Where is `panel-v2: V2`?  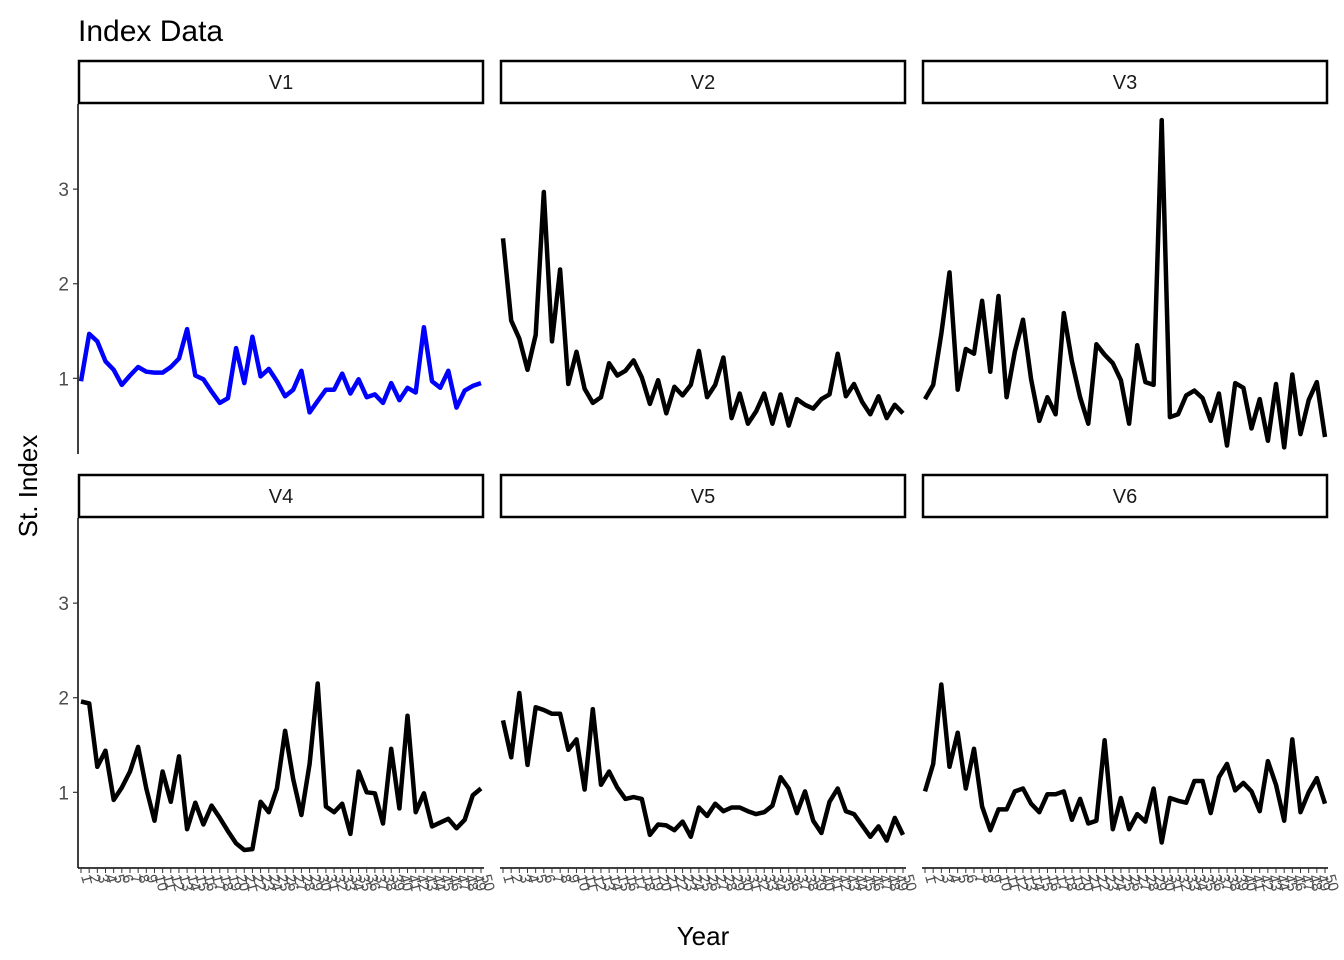
panel-v2: V2 is located at coordinates (703, 243).